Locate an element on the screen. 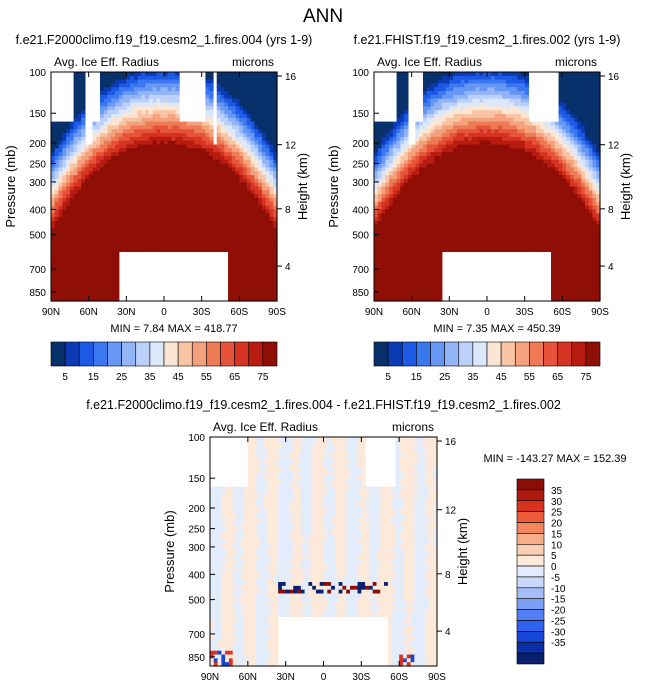 The width and height of the screenshot is (646, 691). colorbar-label: -30 is located at coordinates (558, 632).